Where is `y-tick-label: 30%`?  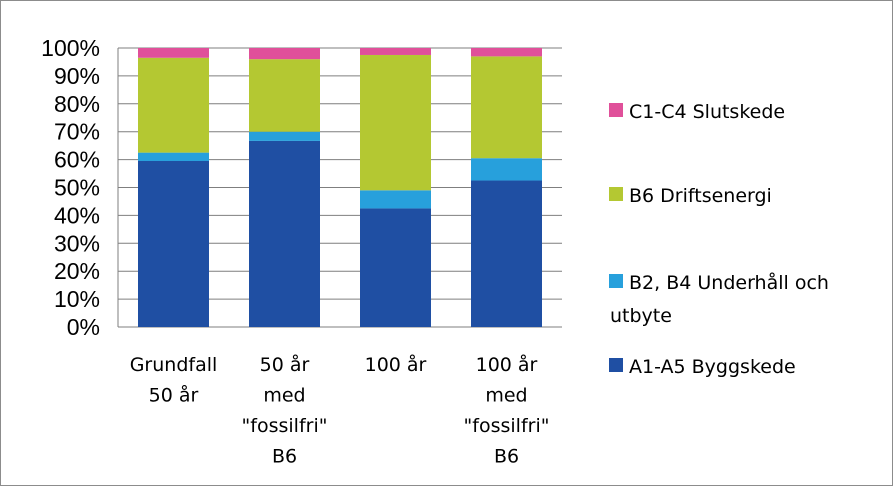 y-tick-label: 30% is located at coordinates (77, 243).